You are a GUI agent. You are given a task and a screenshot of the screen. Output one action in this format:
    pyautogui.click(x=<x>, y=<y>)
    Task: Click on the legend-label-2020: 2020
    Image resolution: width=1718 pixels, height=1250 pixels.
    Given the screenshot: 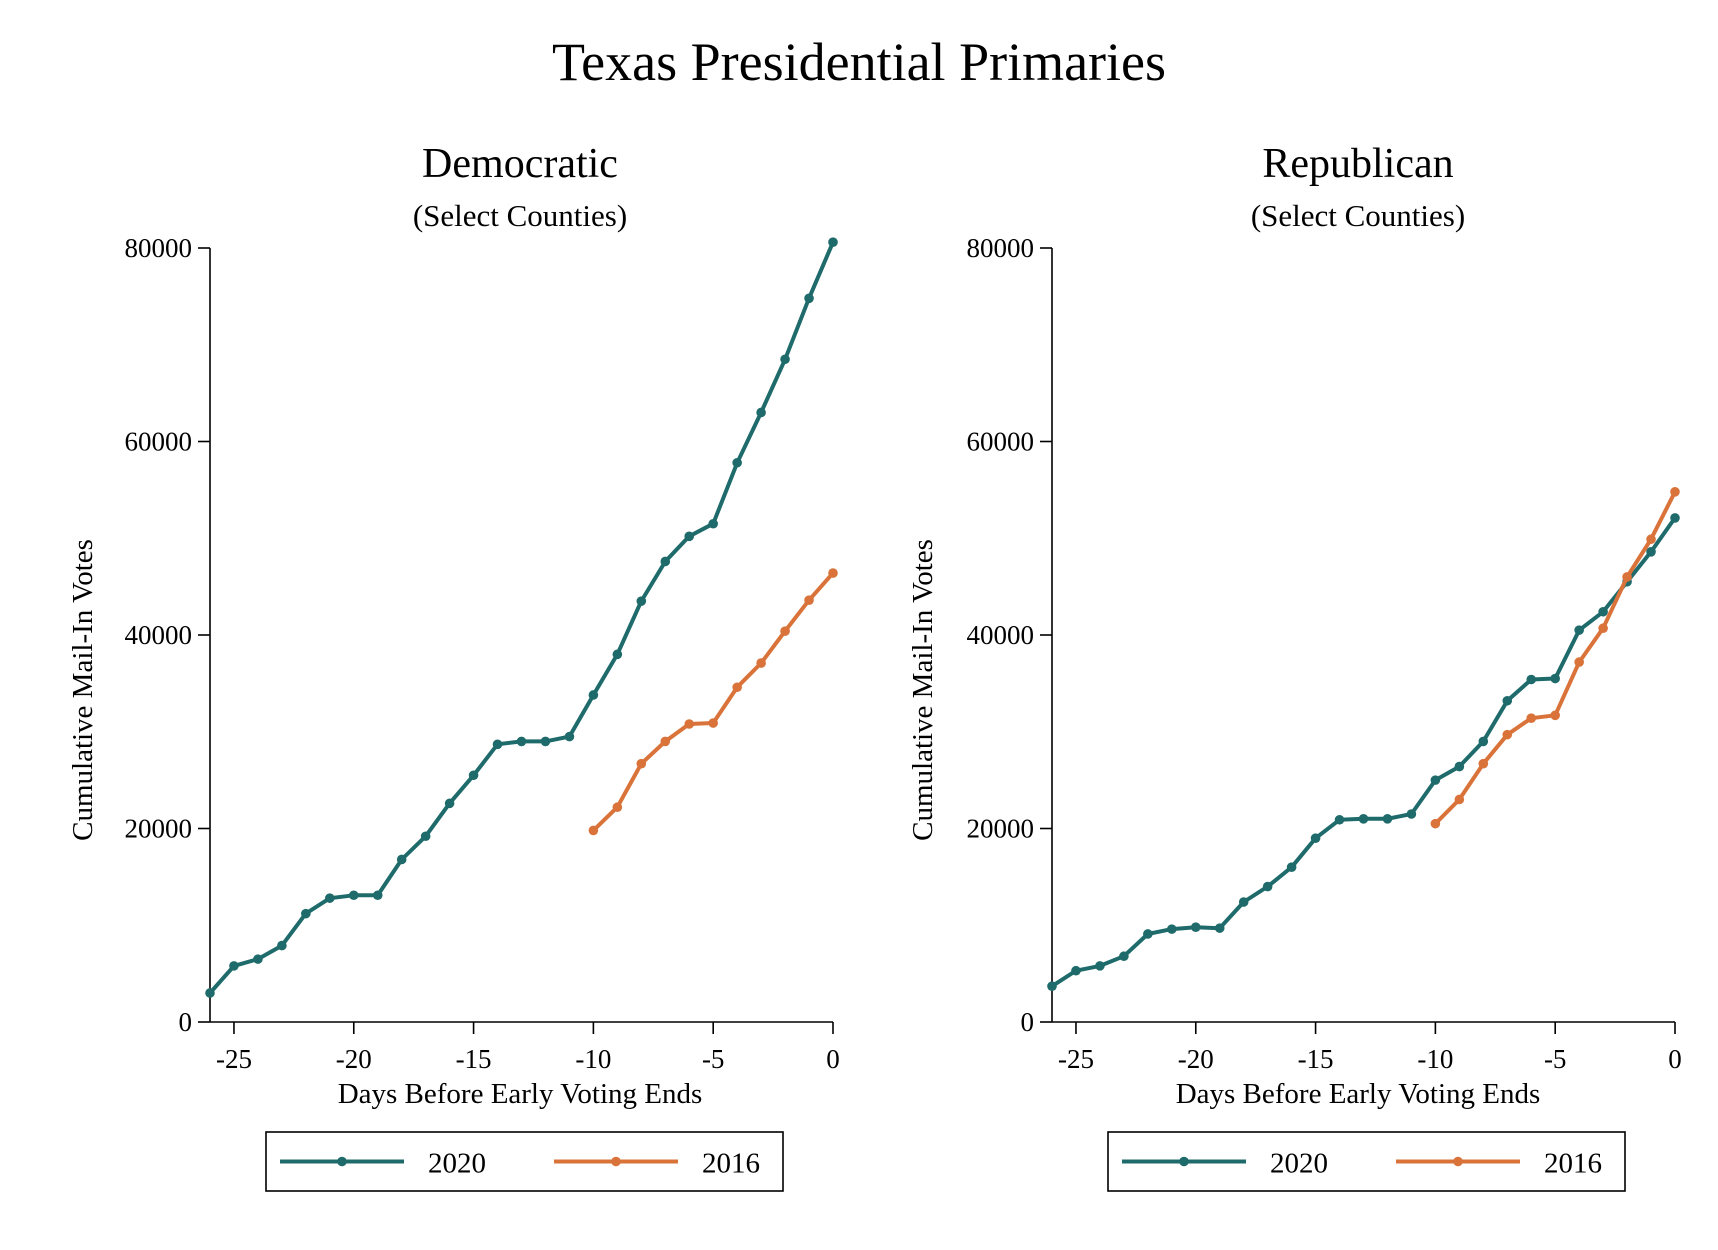 What is the action you would take?
    pyautogui.click(x=457, y=1164)
    